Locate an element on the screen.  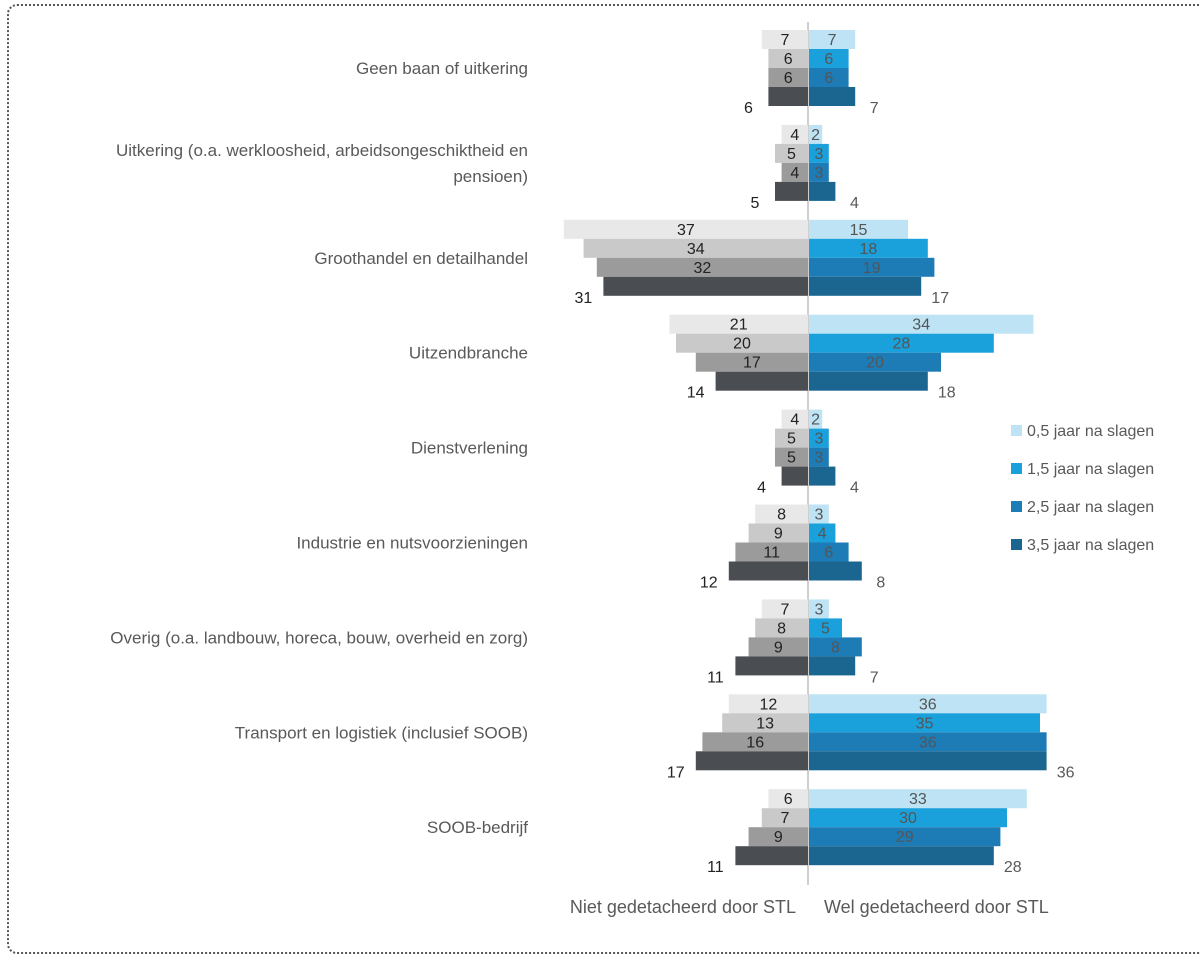
value-label-left: 20 is located at coordinates (742, 344).